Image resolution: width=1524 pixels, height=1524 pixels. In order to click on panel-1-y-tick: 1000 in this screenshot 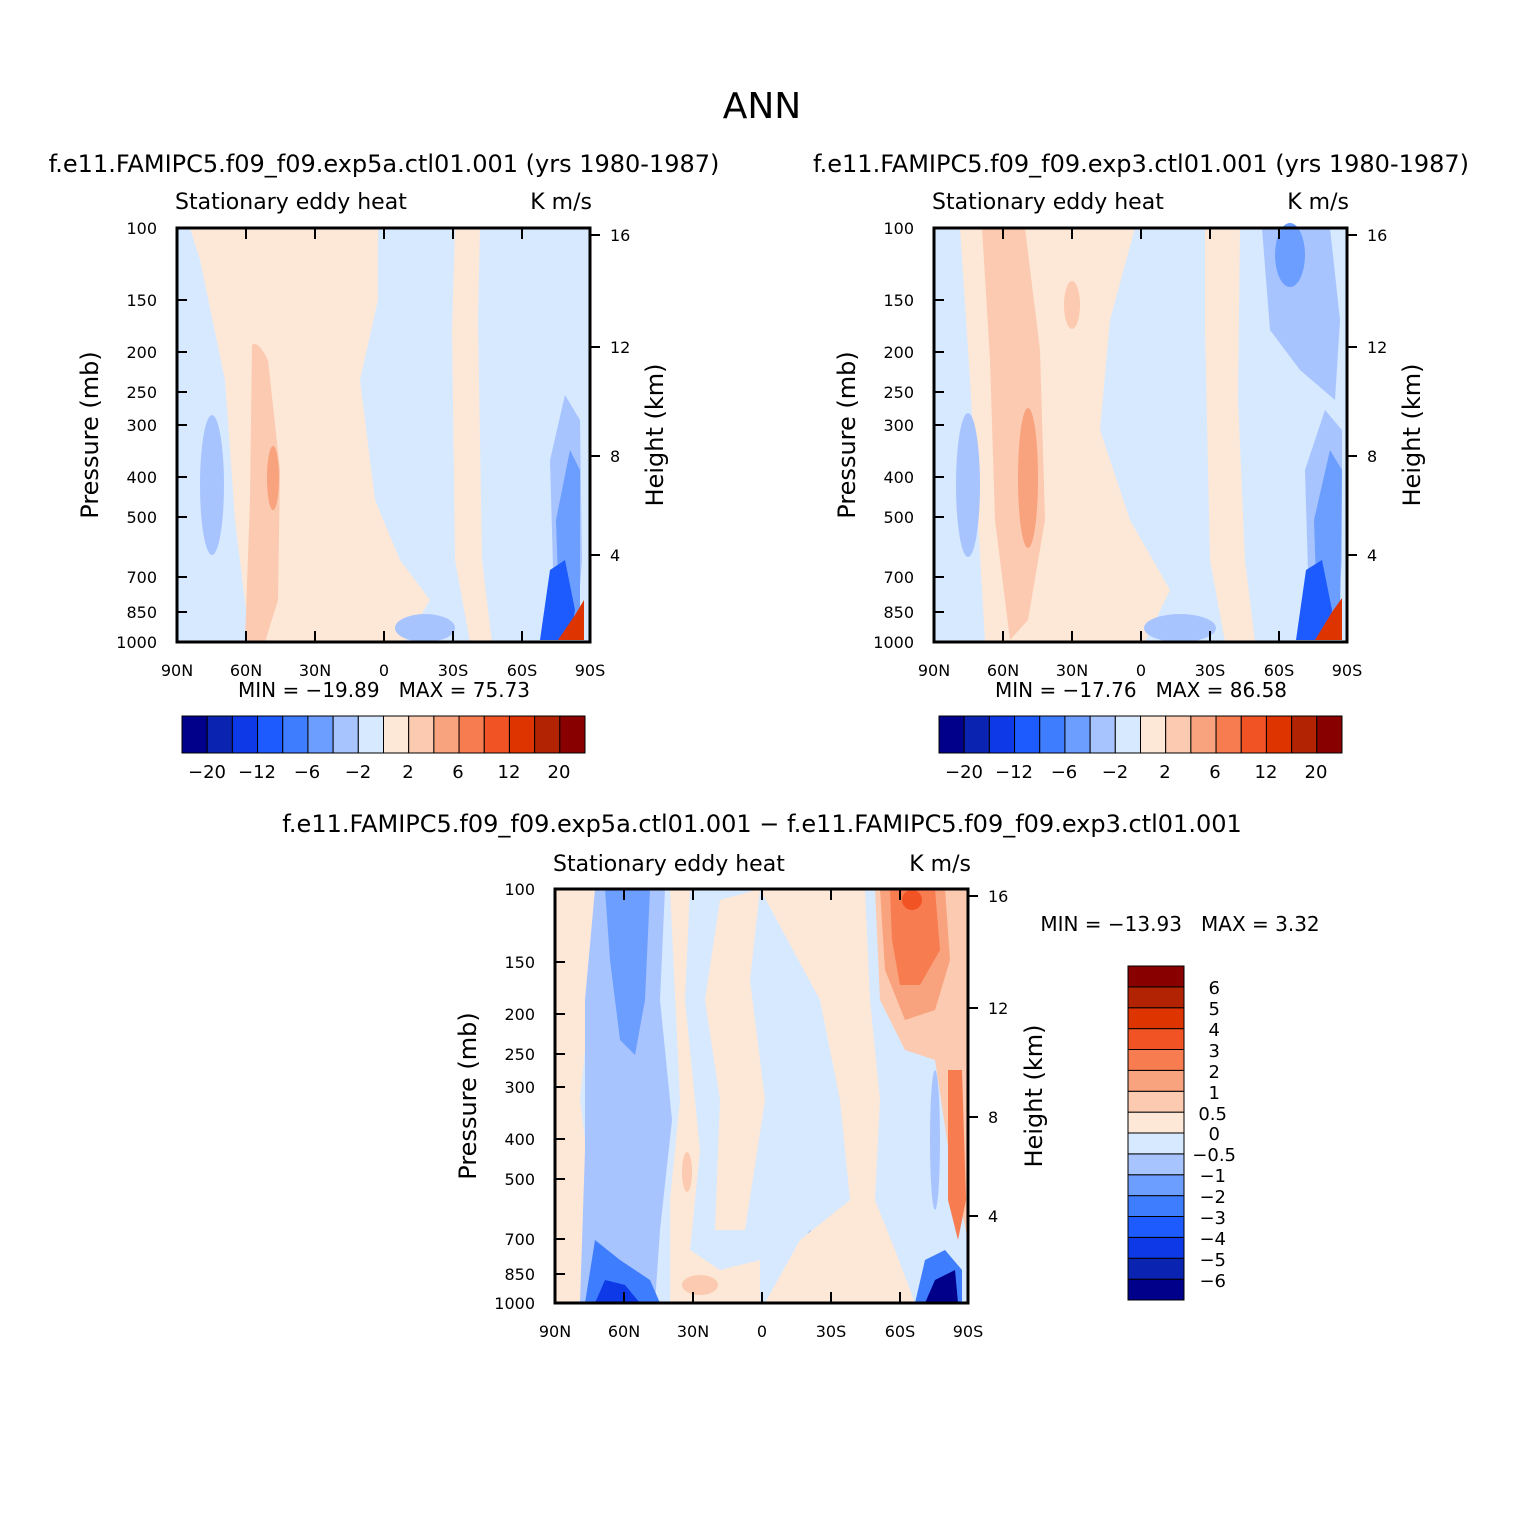, I will do `click(136, 642)`.